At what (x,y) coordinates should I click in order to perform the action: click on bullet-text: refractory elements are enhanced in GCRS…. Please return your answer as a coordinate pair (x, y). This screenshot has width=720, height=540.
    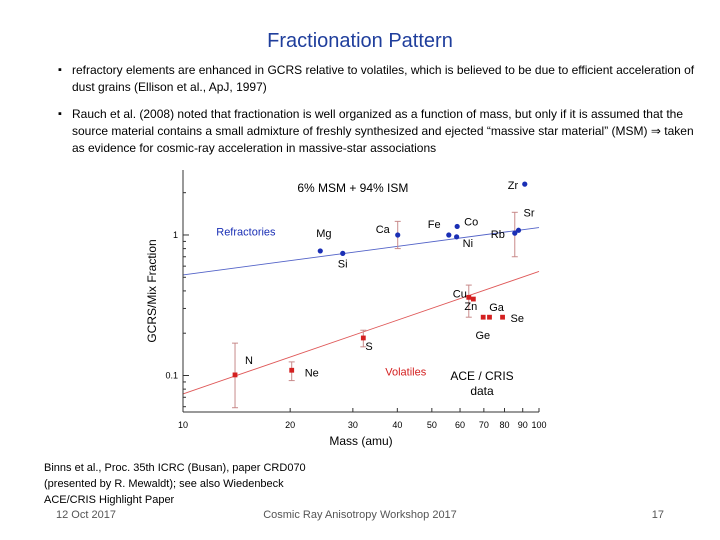
    Looking at the image, I should click on (383, 78).